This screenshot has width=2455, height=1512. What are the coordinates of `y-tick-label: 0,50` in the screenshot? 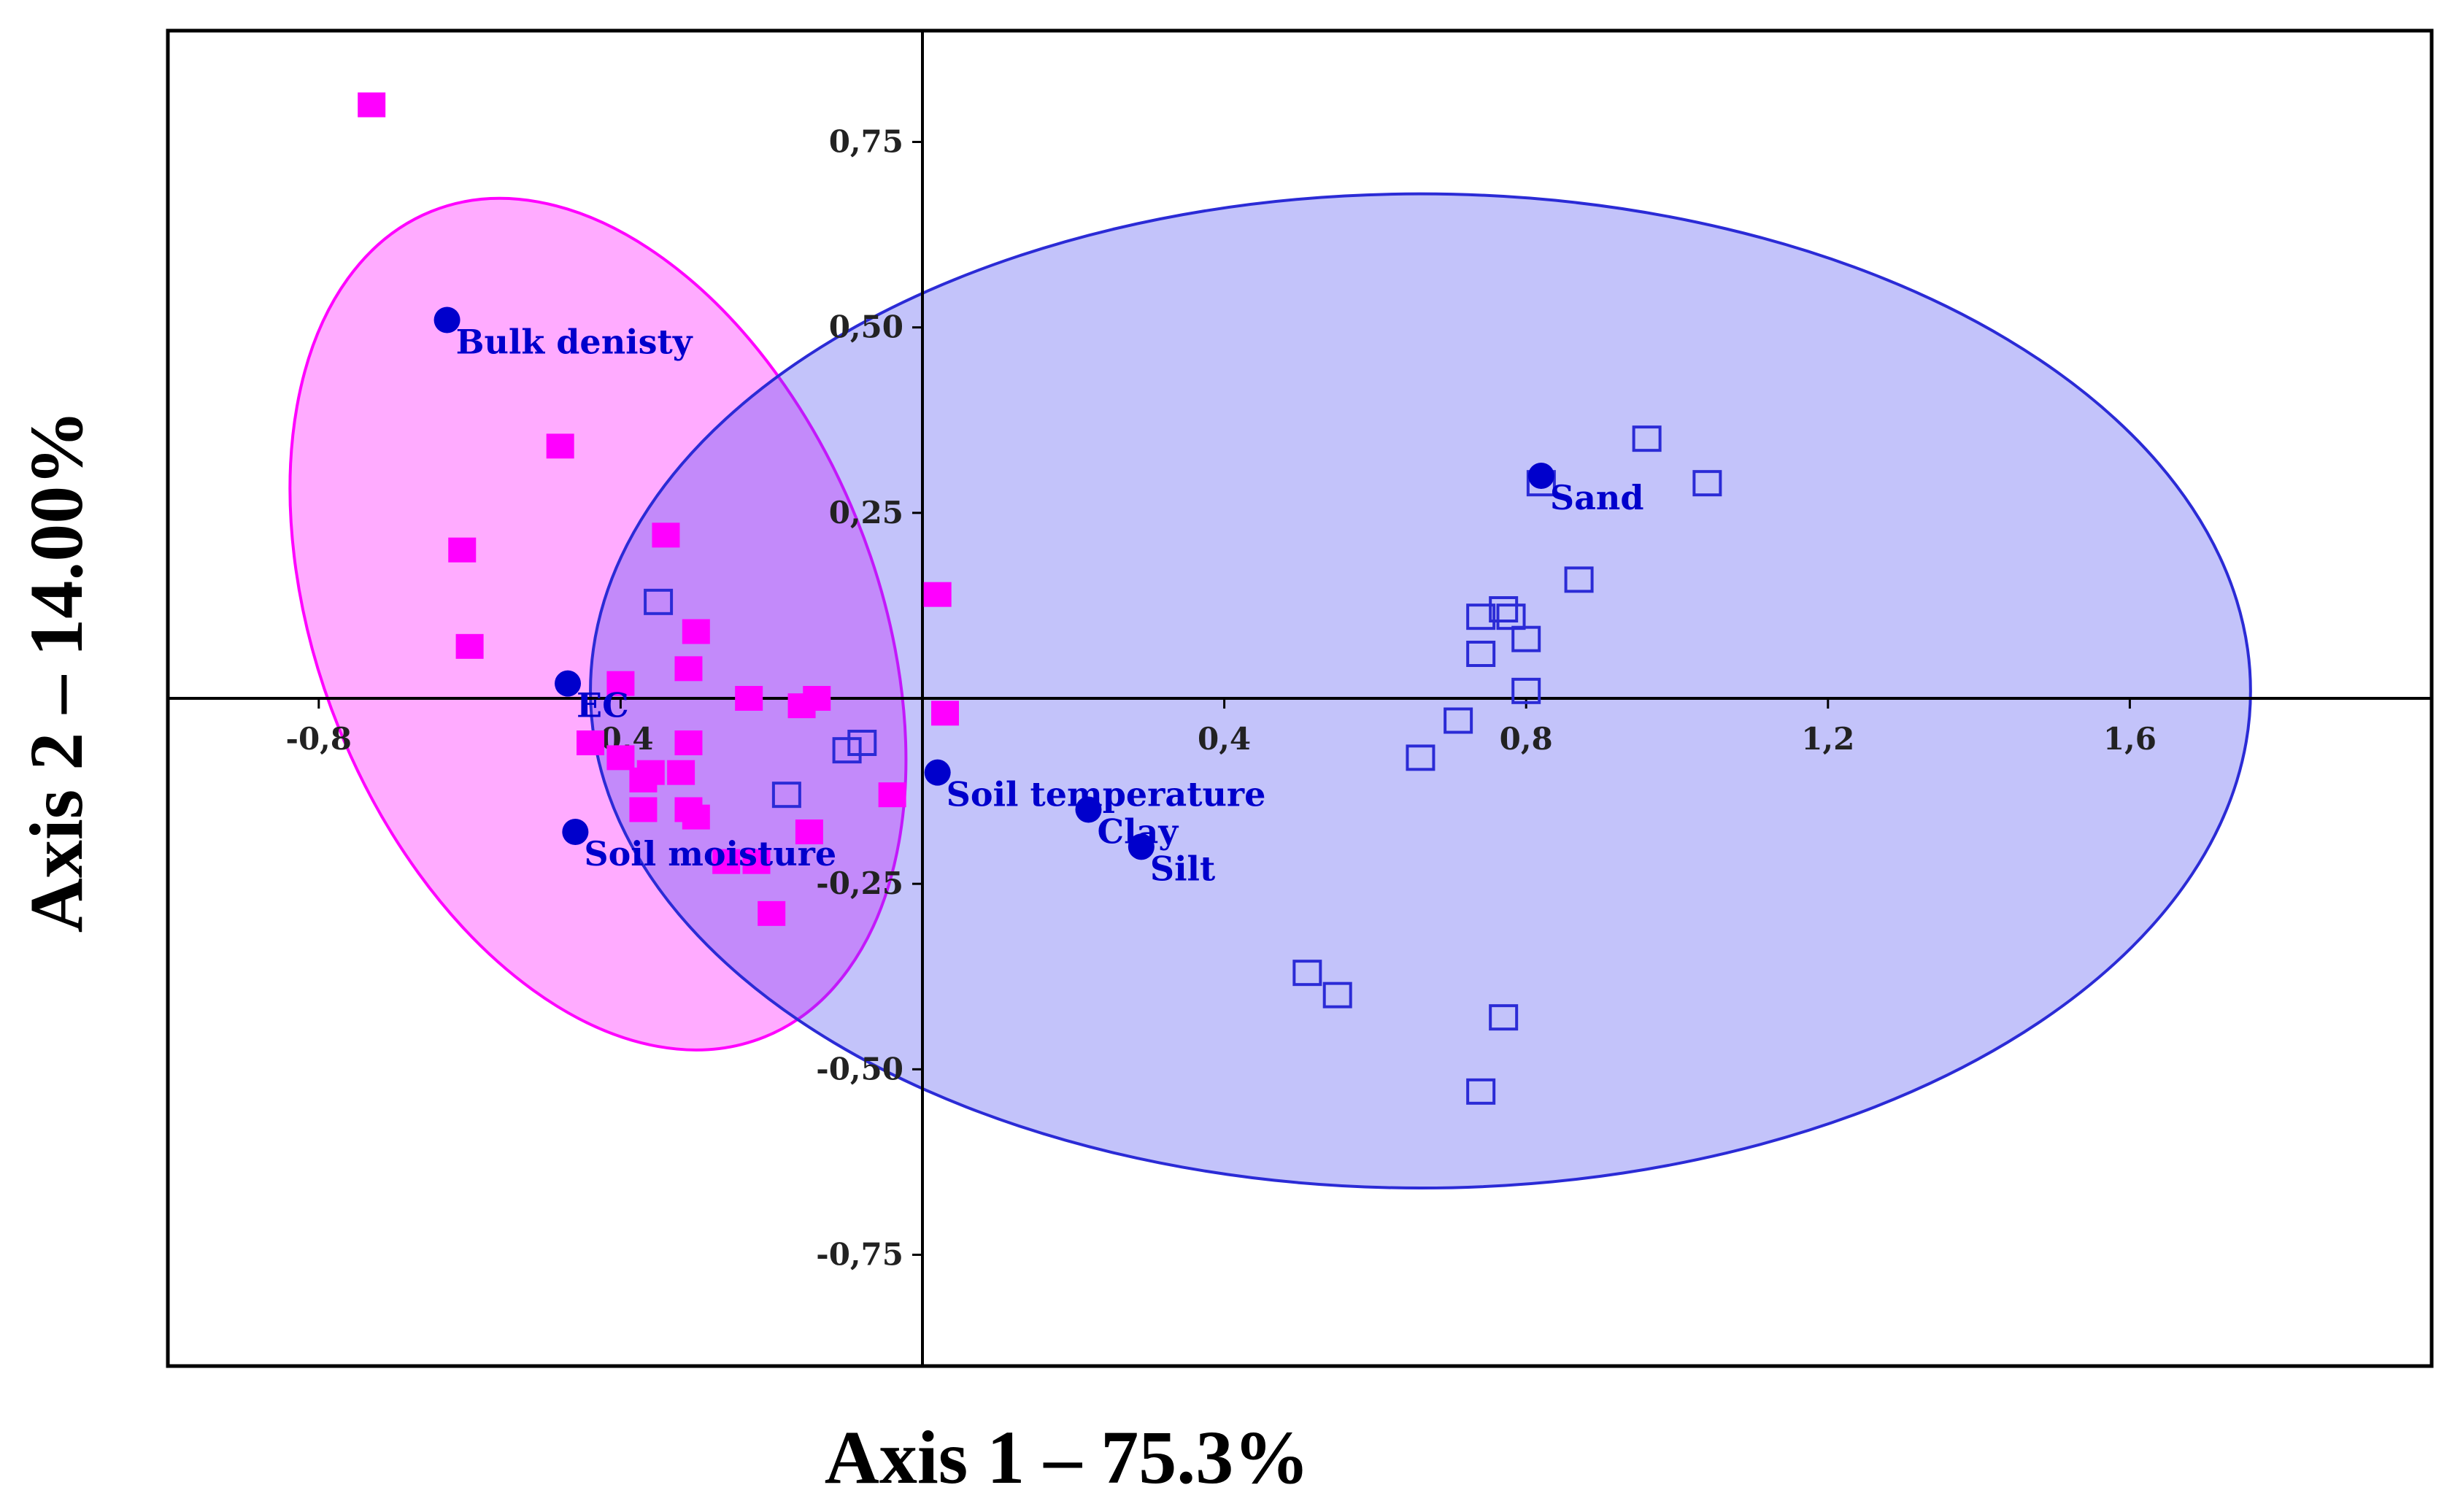 It's located at (866, 327).